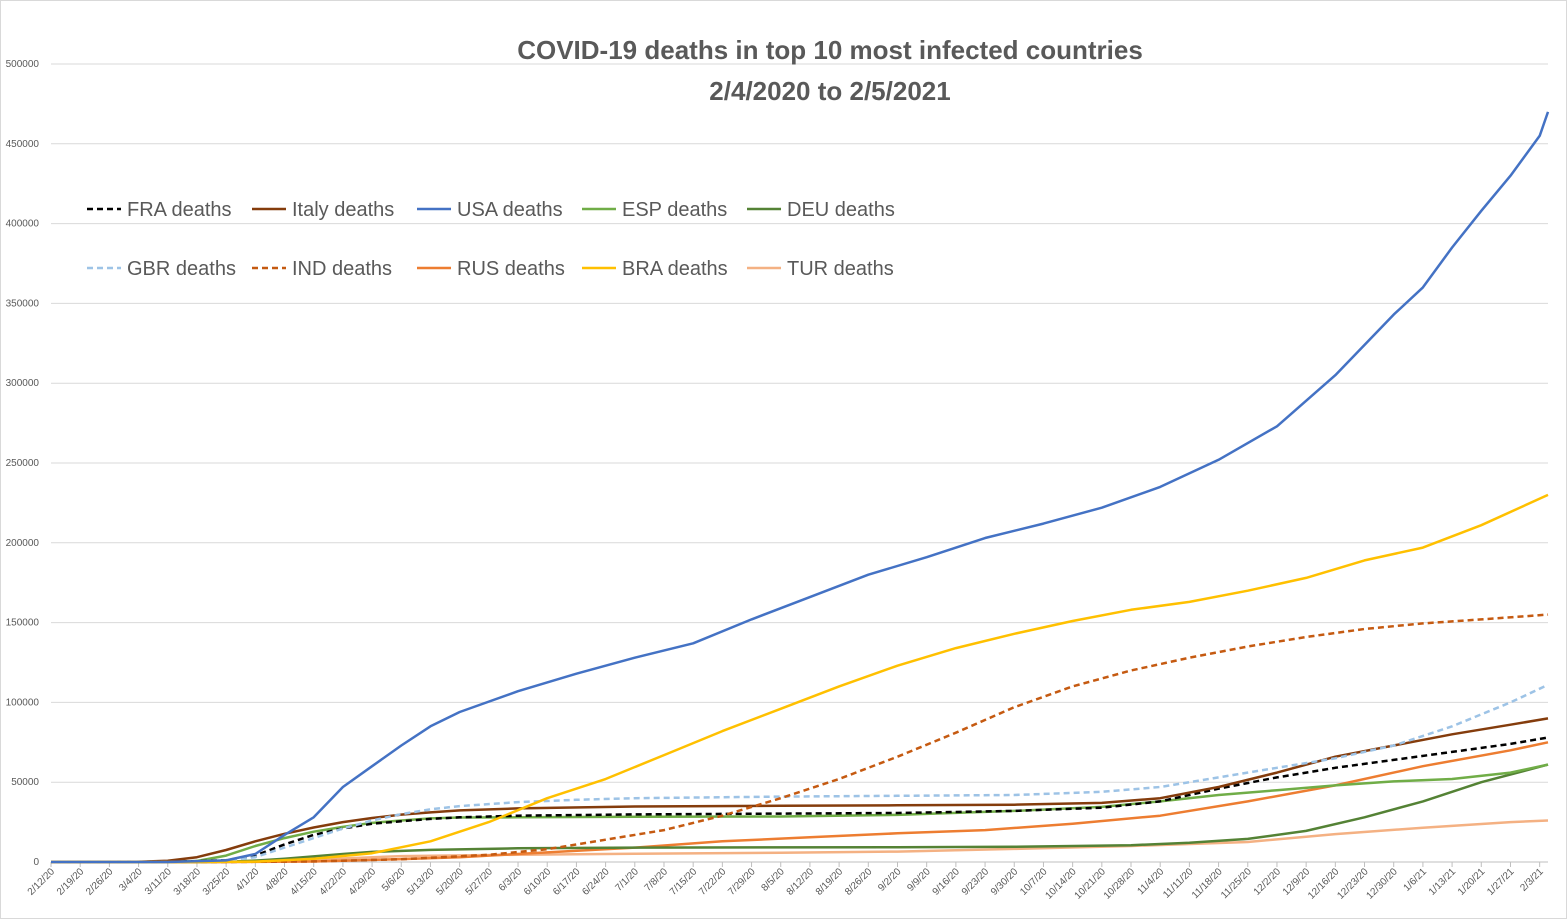 Image resolution: width=1567 pixels, height=920 pixels. What do you see at coordinates (947, 882) in the screenshot?
I see `x-tick-label: 9/16/20` at bounding box center [947, 882].